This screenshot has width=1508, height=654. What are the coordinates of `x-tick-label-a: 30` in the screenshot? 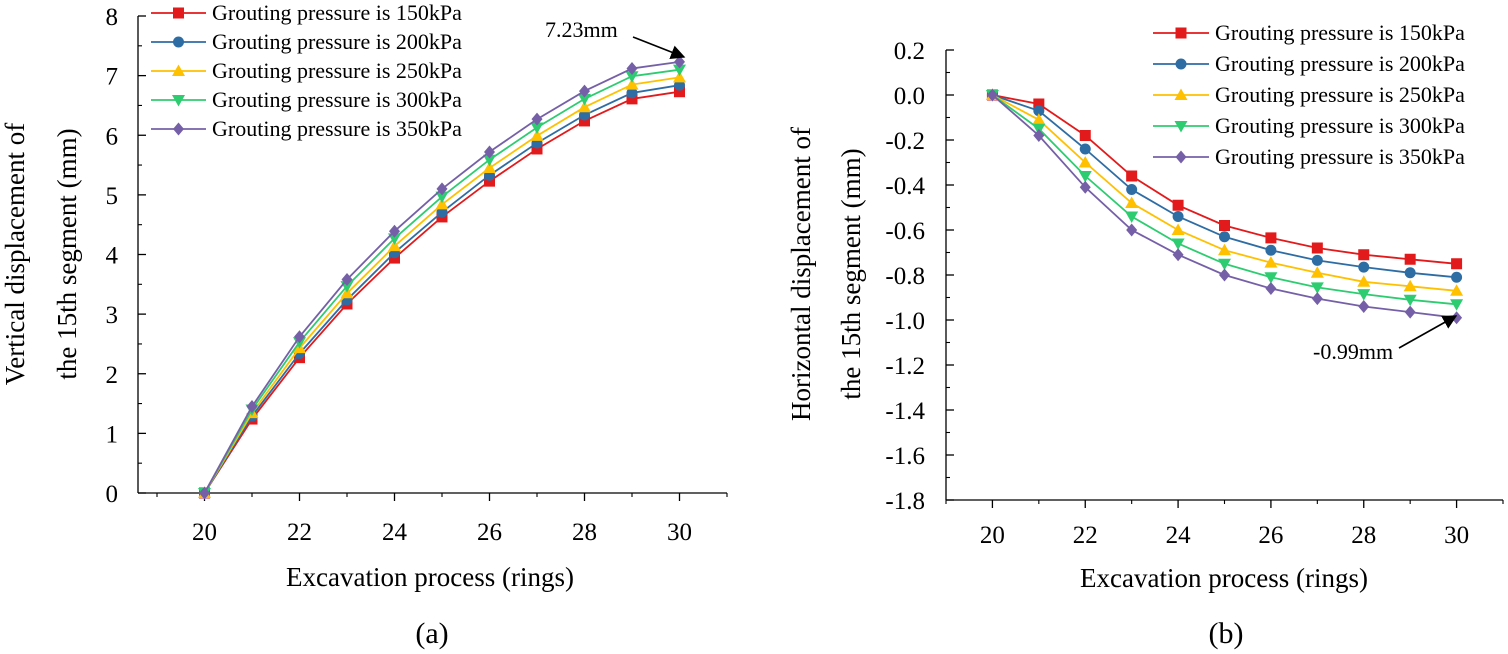 It's located at (679, 532).